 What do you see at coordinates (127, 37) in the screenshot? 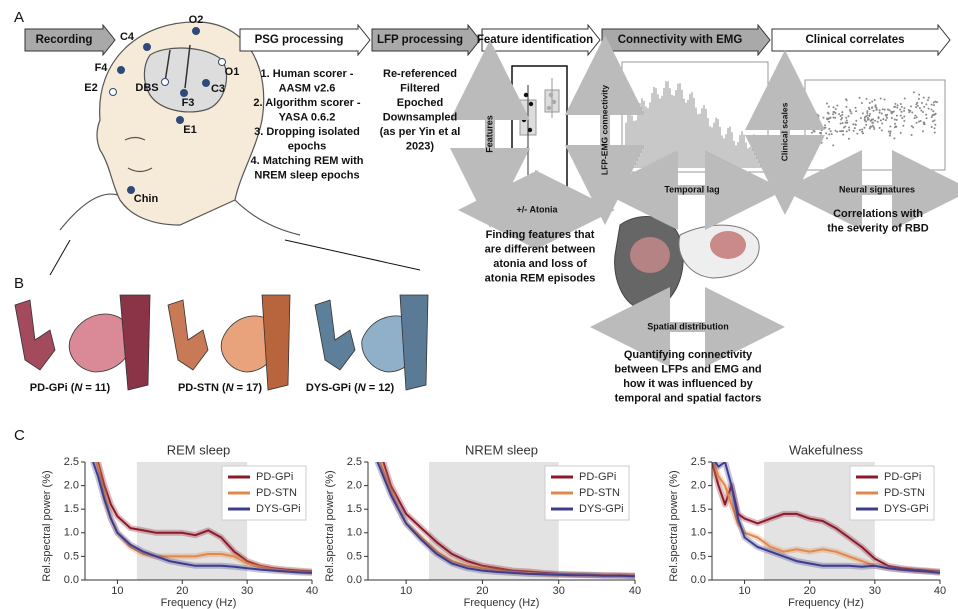
I see `electrode-label: C4` at bounding box center [127, 37].